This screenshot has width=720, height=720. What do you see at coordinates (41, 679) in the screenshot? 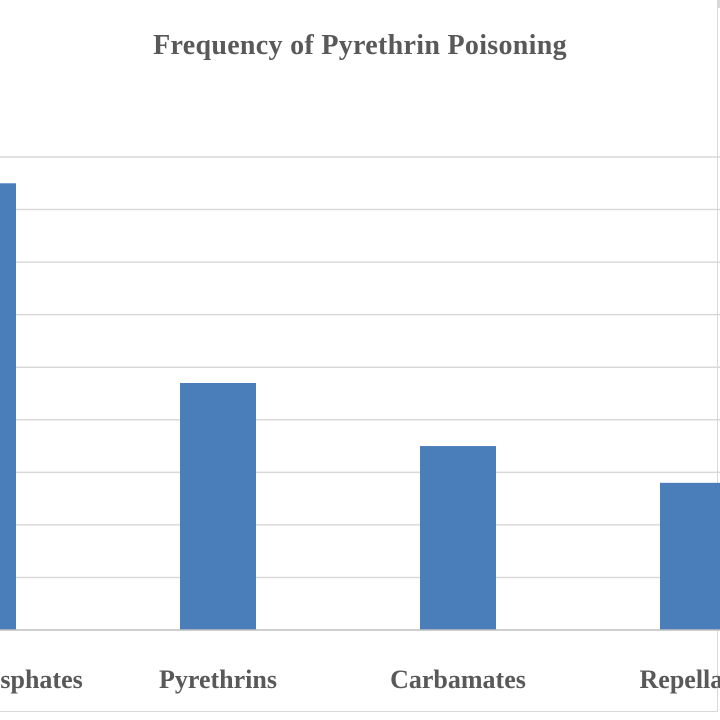
I see `category-label-organophosphates: Organophosphates` at bounding box center [41, 679].